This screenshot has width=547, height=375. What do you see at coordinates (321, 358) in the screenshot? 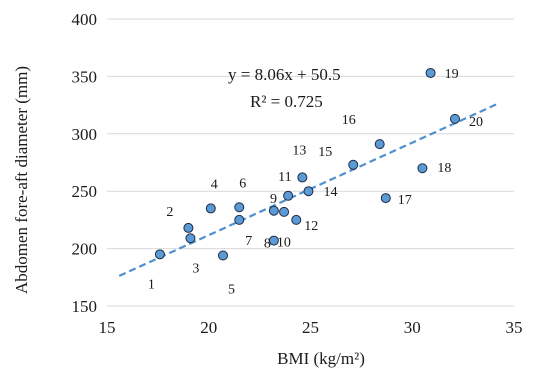
I see `x-axis-title: BMI (kg/m²)` at bounding box center [321, 358].